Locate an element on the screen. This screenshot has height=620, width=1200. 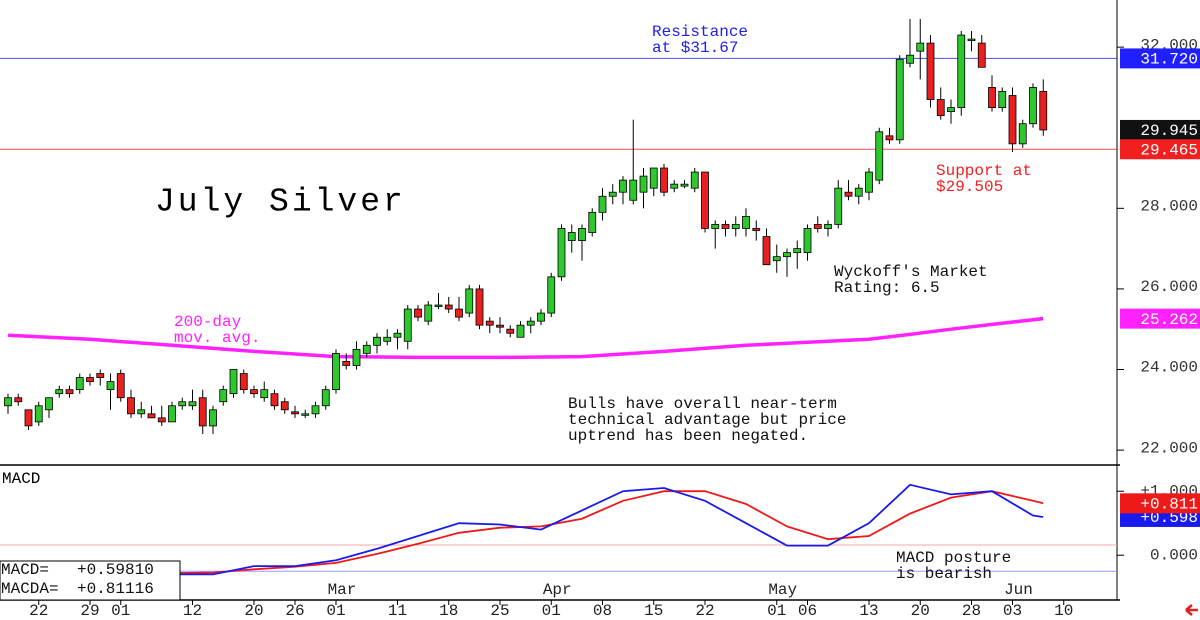
y-tick-label: 26.000 is located at coordinates (1169, 287).